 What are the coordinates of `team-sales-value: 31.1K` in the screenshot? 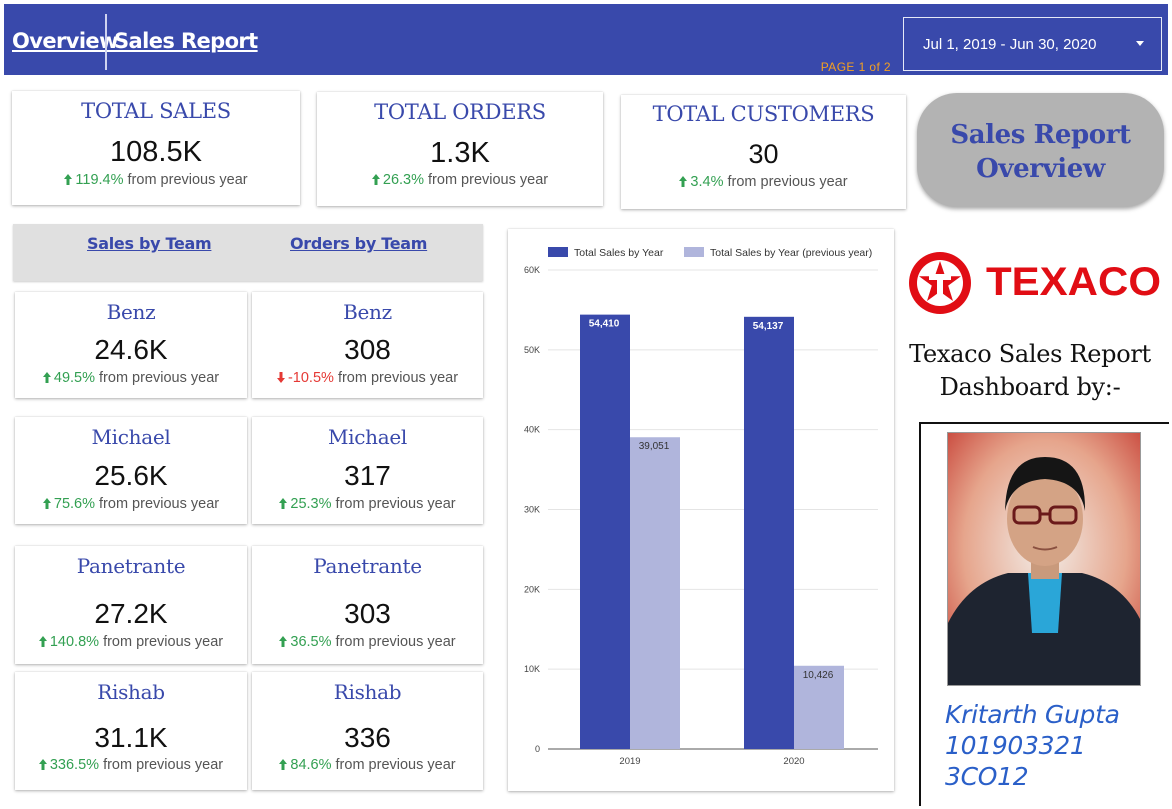 It's located at (131, 737).